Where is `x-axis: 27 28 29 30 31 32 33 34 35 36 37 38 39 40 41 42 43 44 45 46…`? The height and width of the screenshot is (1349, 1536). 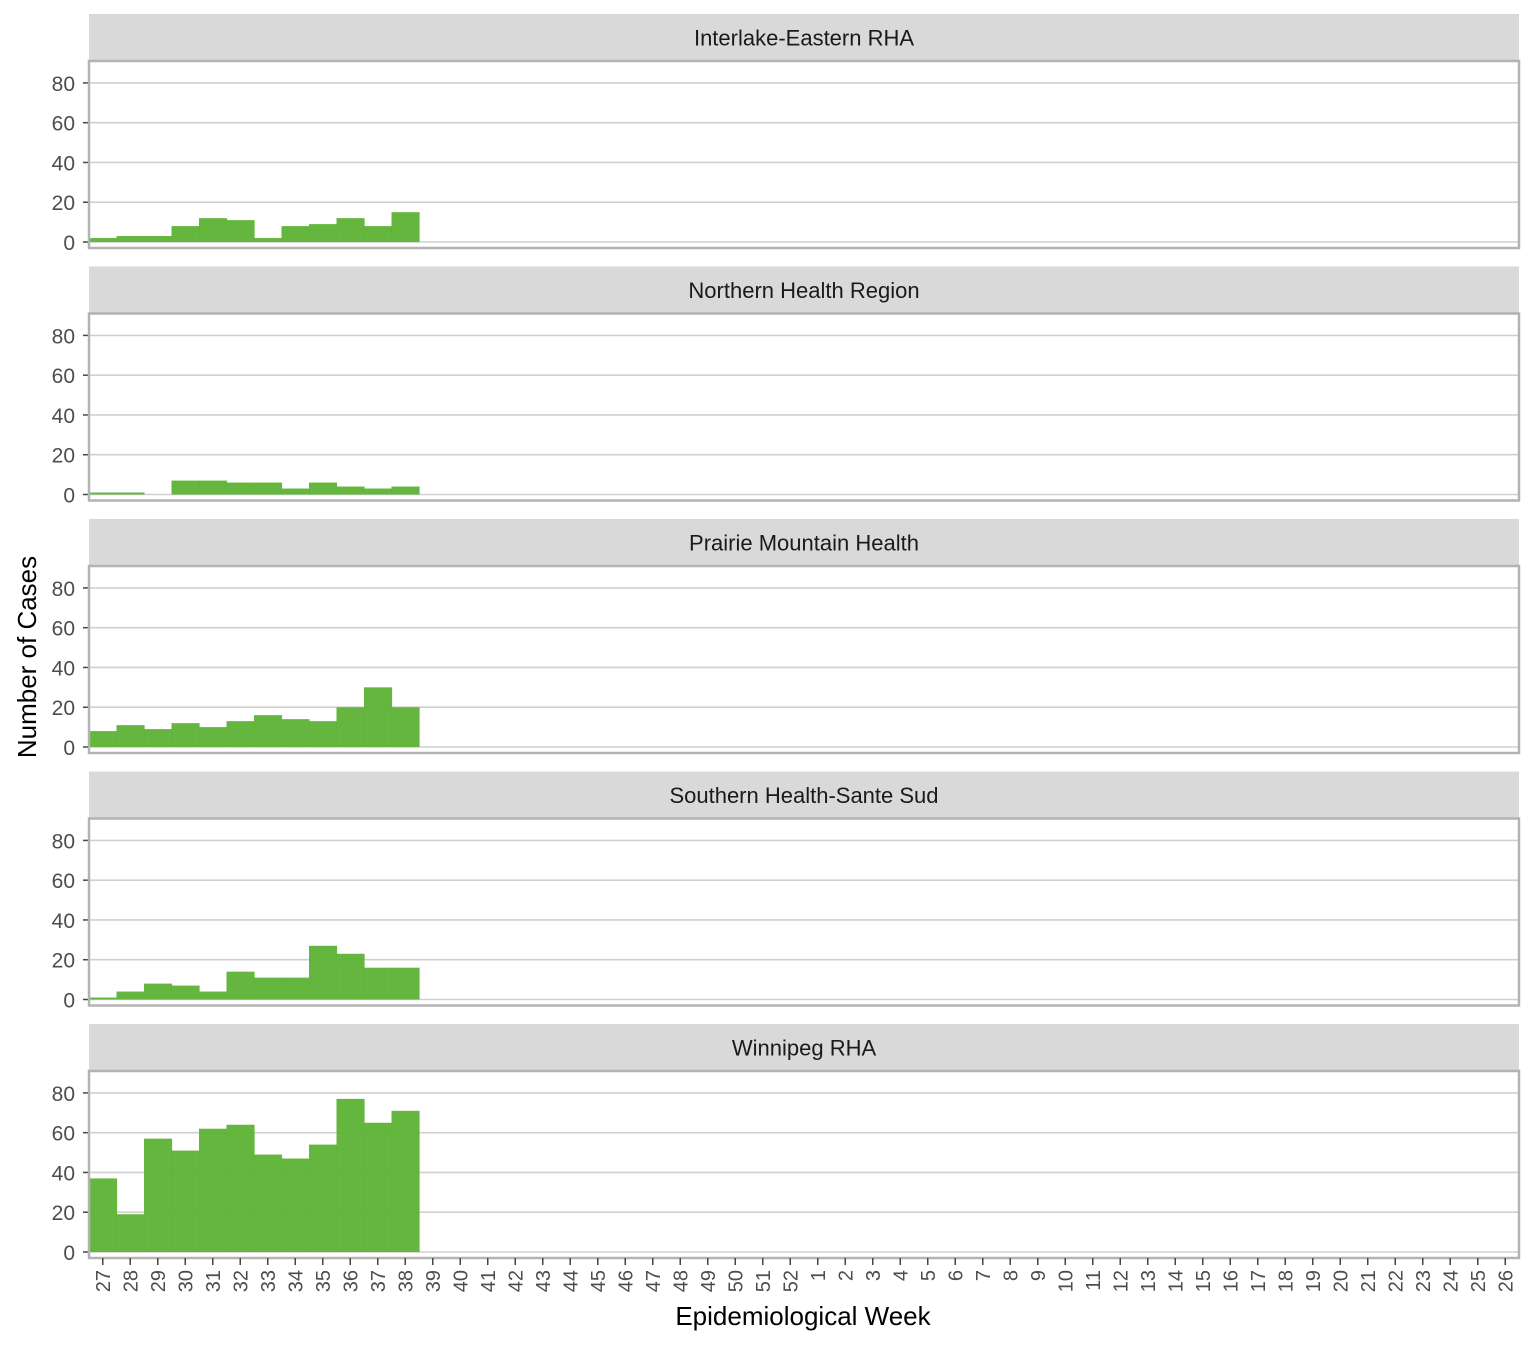
x-axis: 27 28 29 30 31 32 33 34 35 36 37 38 39 40 41 42 43 44 45 46… is located at coordinates (805, 1275).